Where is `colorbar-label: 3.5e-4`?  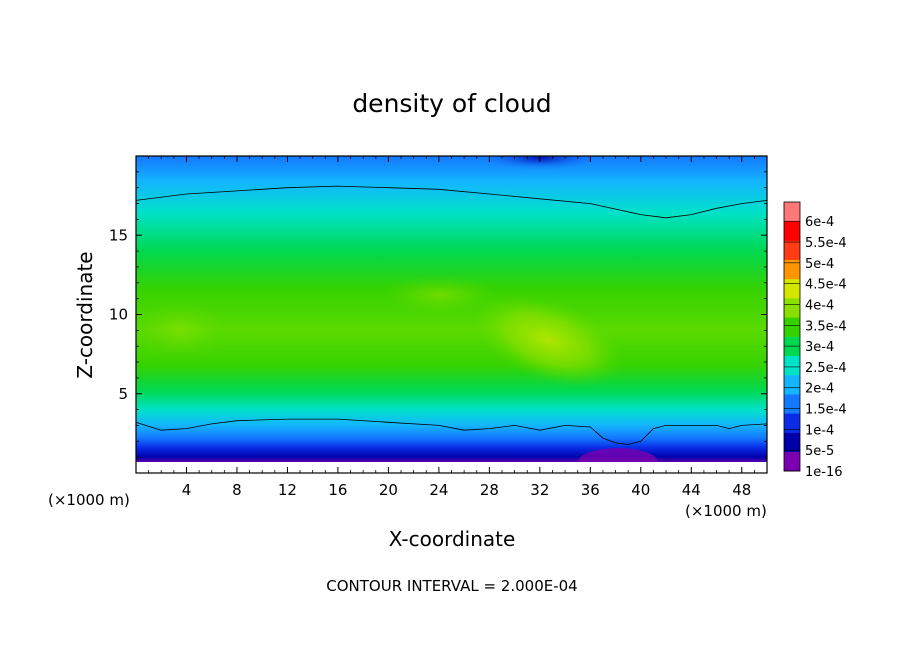
colorbar-label: 3.5e-4 is located at coordinates (826, 326).